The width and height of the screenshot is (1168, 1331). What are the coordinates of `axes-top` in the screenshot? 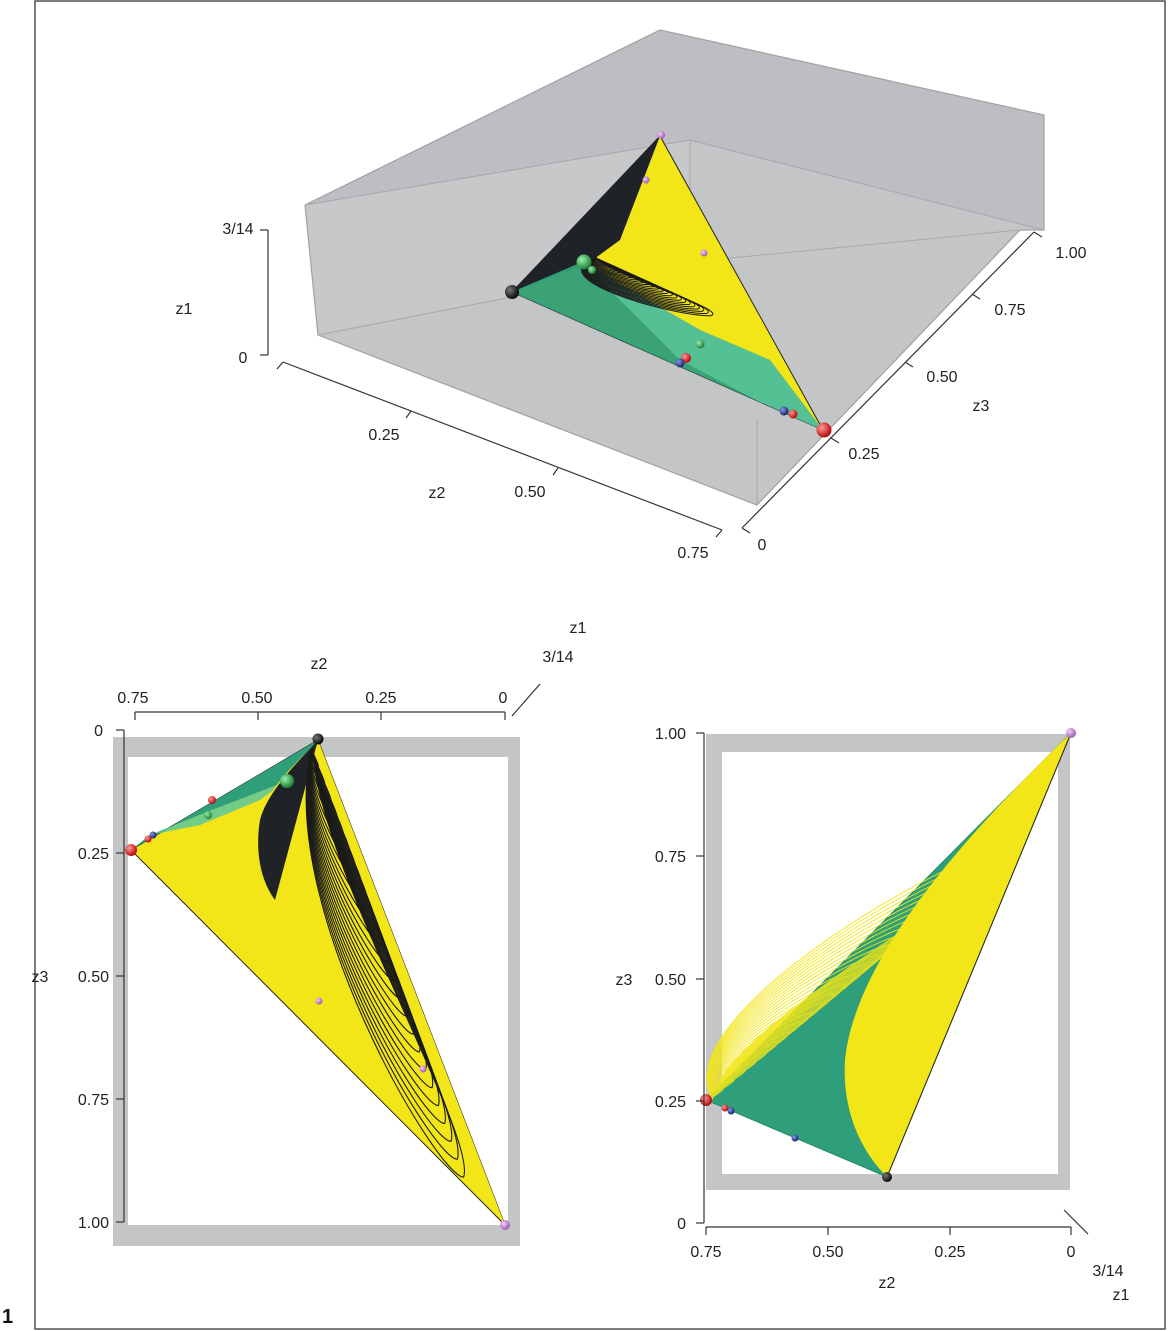 It's located at (328, 953).